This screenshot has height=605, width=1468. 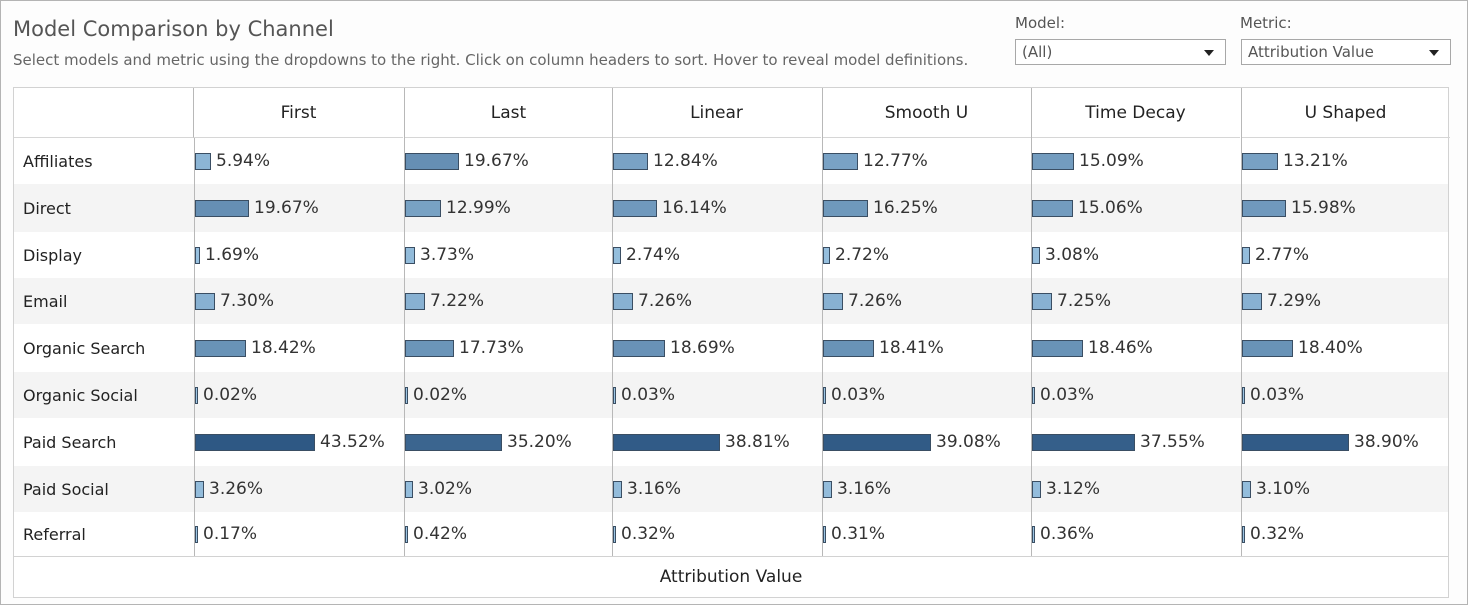 I want to click on data-label: 35.20%, so click(x=539, y=442).